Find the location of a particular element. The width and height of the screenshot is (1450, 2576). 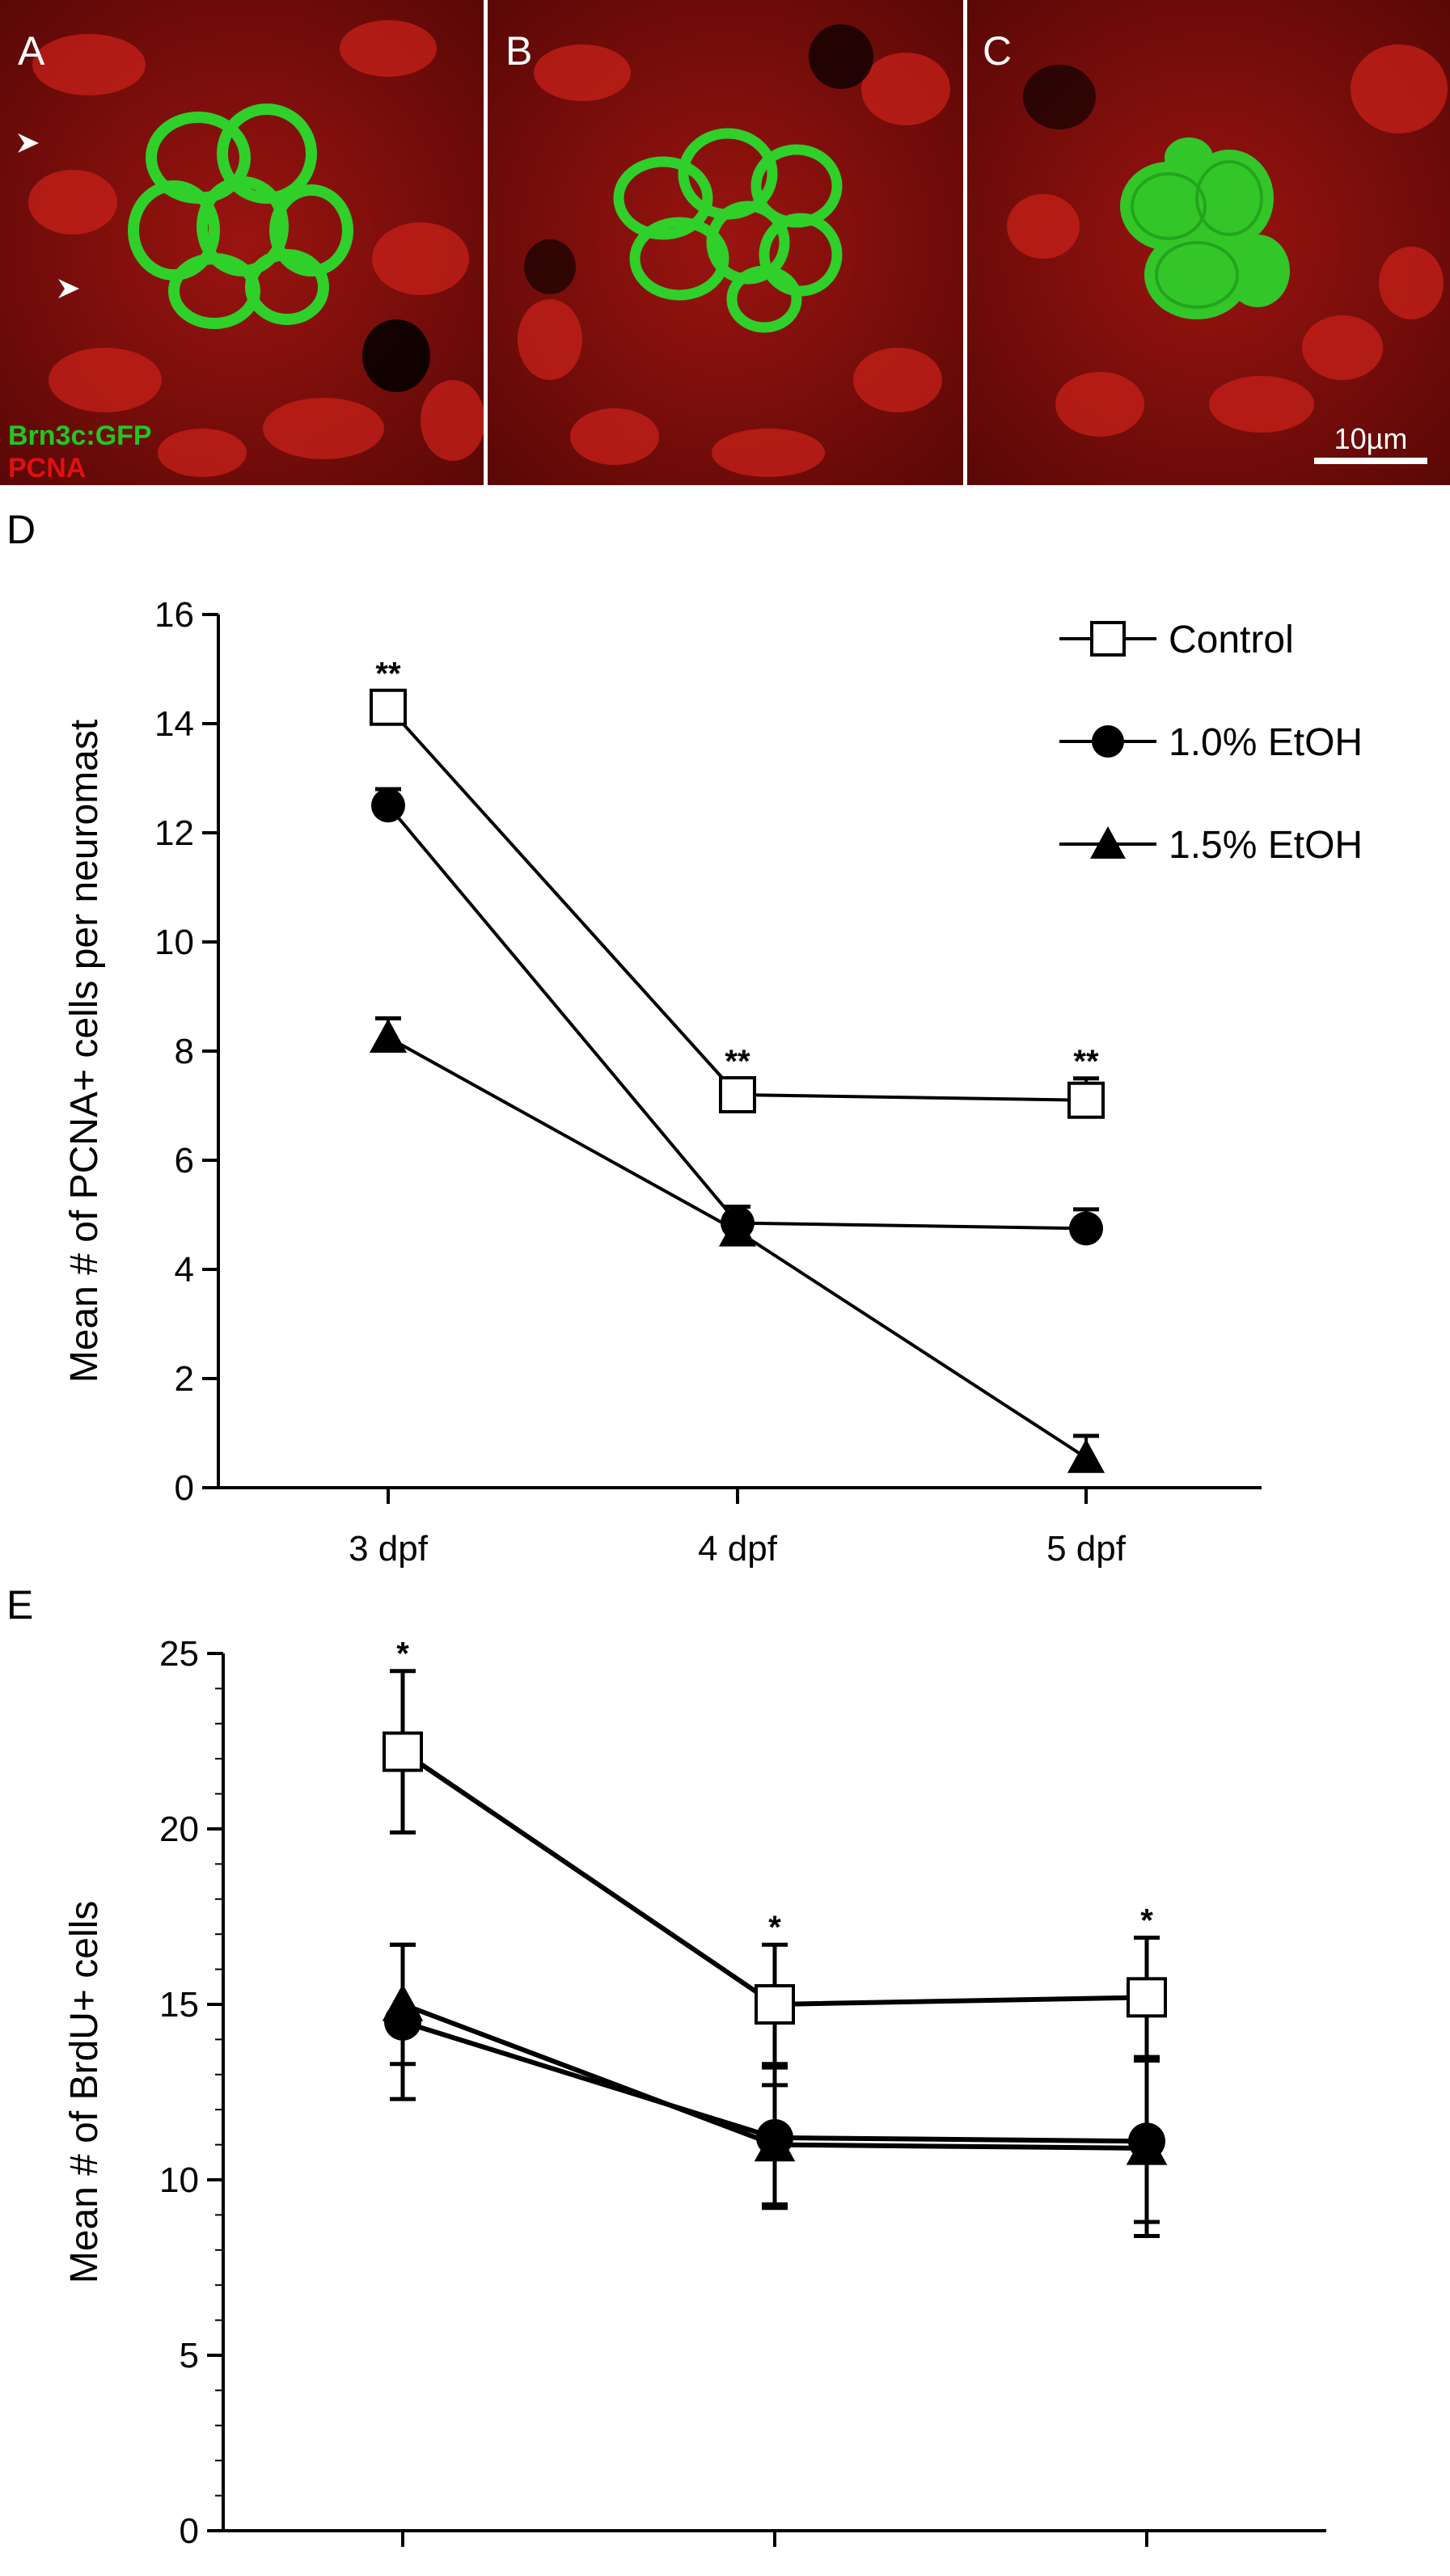

y-axis-title: Mean # of BrdU+ cells is located at coordinates (84, 2092).